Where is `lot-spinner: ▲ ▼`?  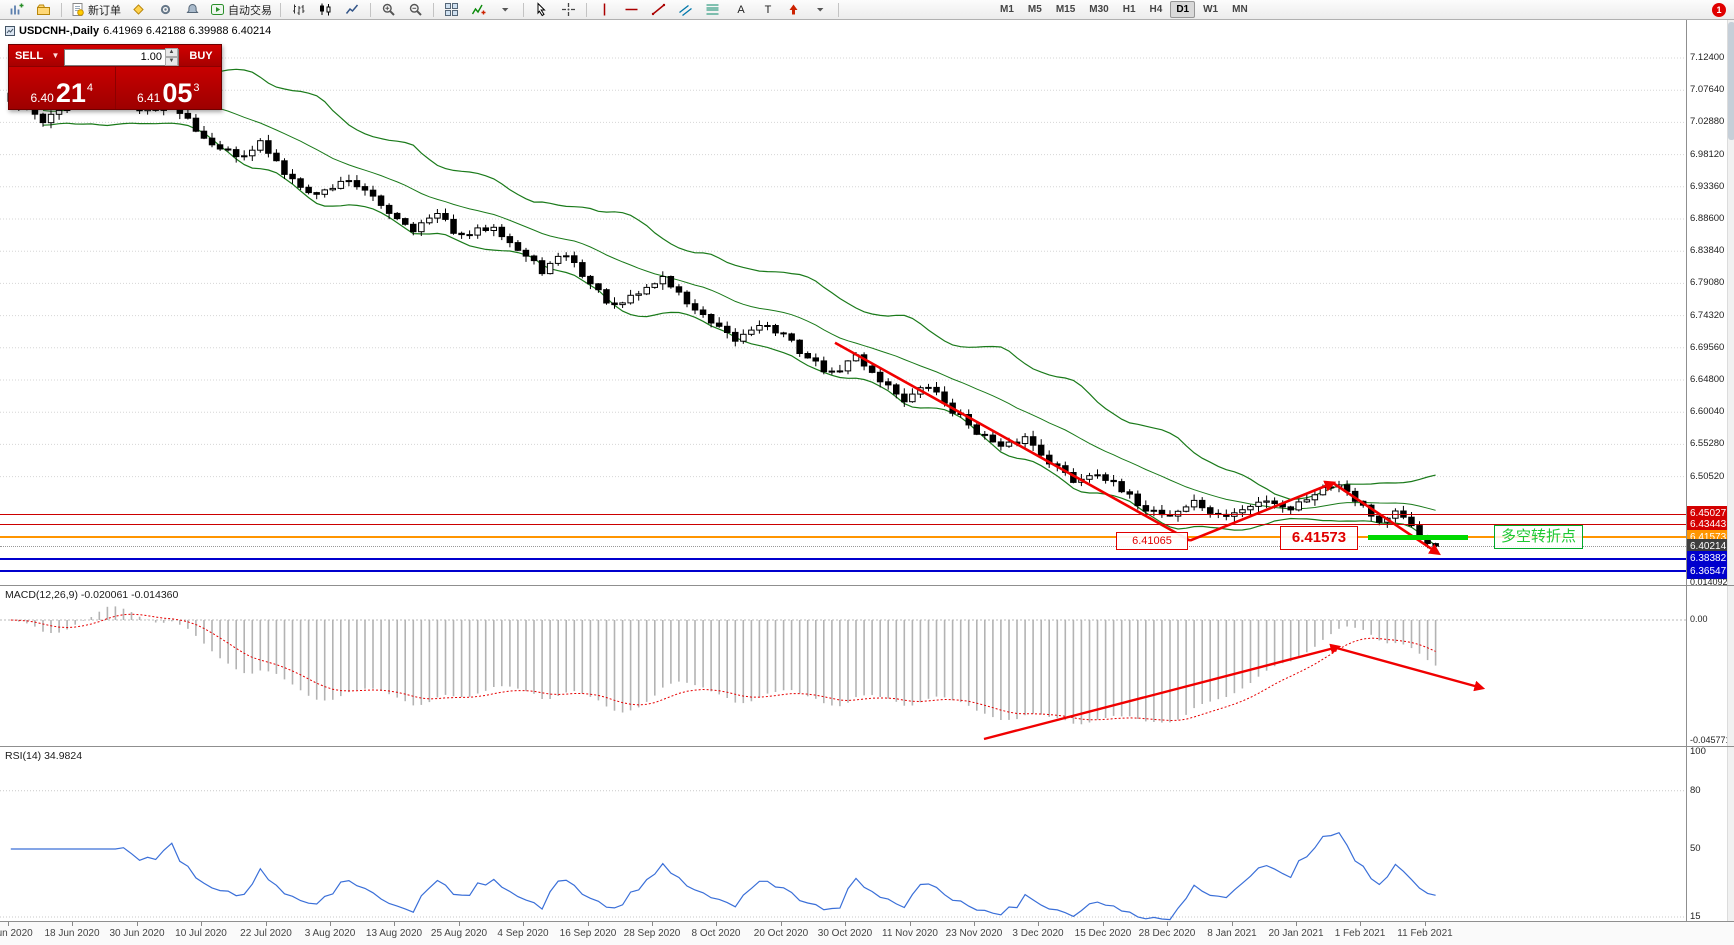 lot-spinner: ▲ ▼ is located at coordinates (171, 57).